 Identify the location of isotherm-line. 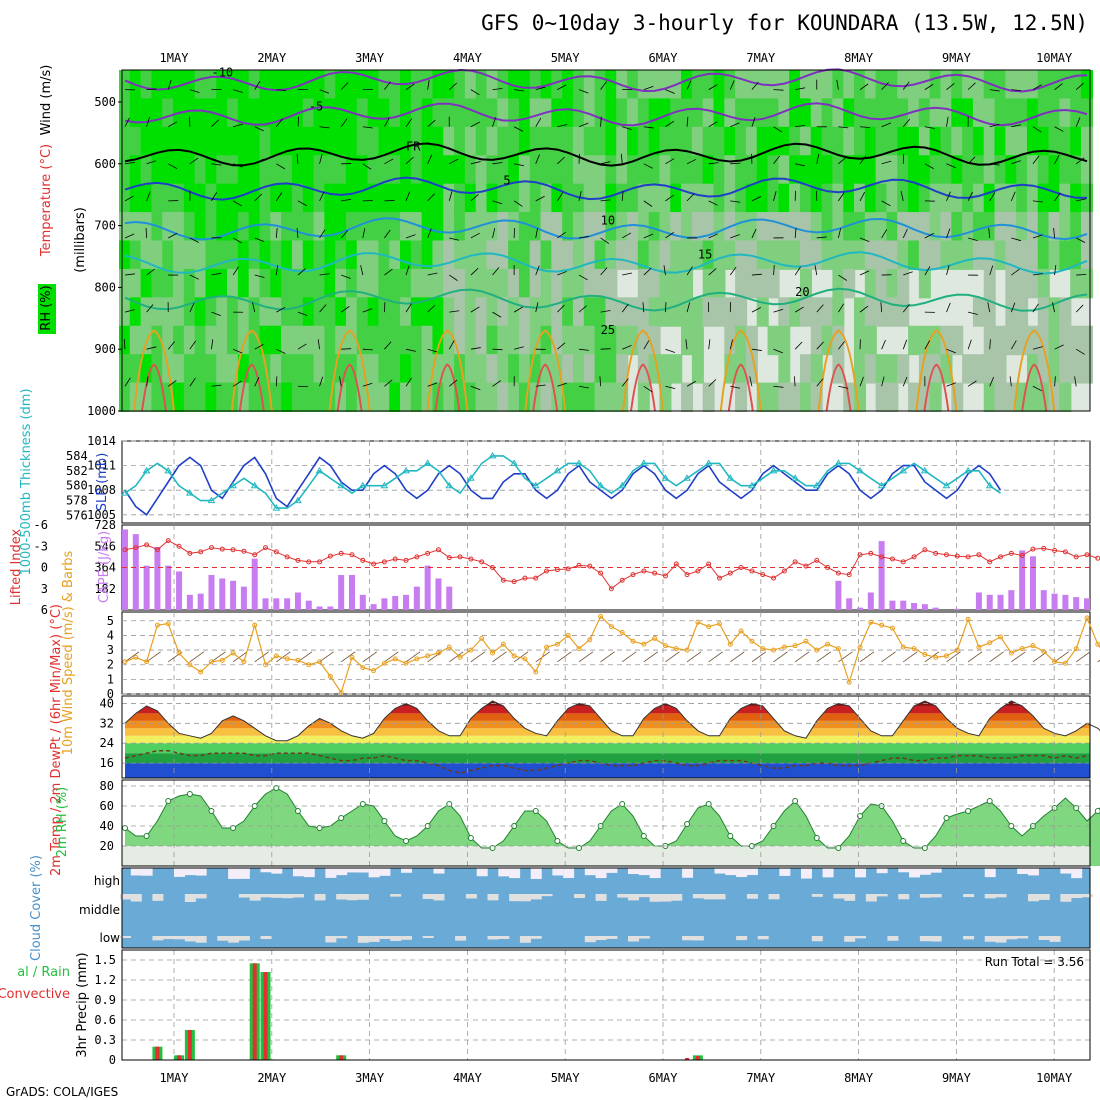
(606, 154).